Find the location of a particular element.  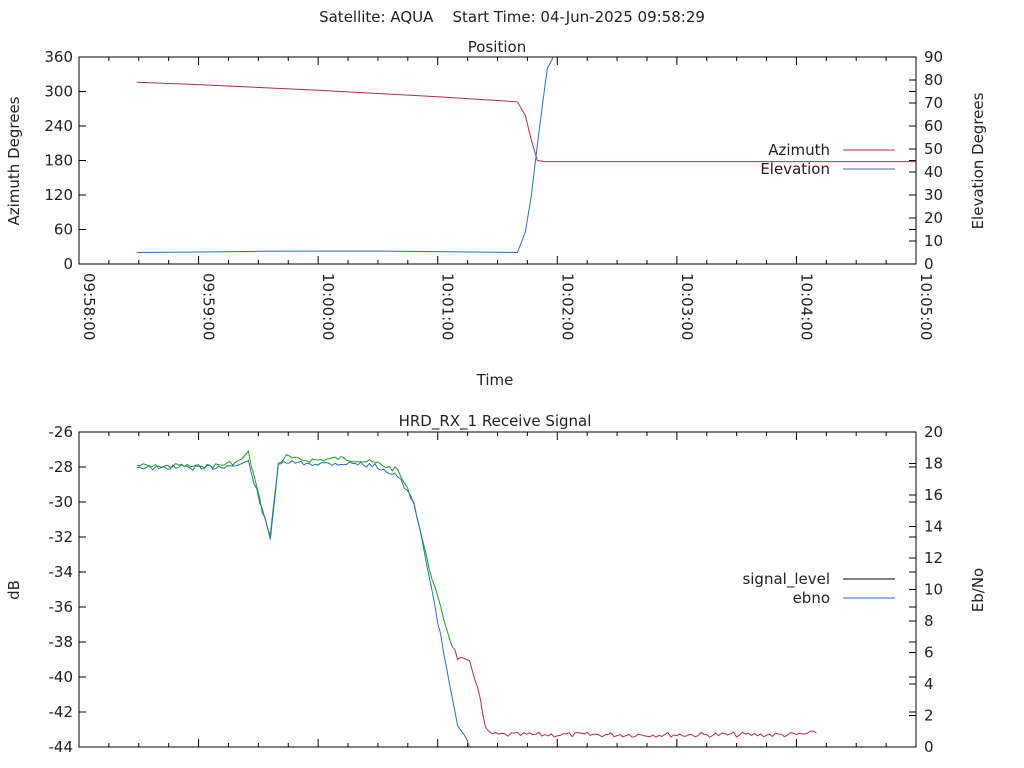

y-tick-label: -38 is located at coordinates (61, 642).